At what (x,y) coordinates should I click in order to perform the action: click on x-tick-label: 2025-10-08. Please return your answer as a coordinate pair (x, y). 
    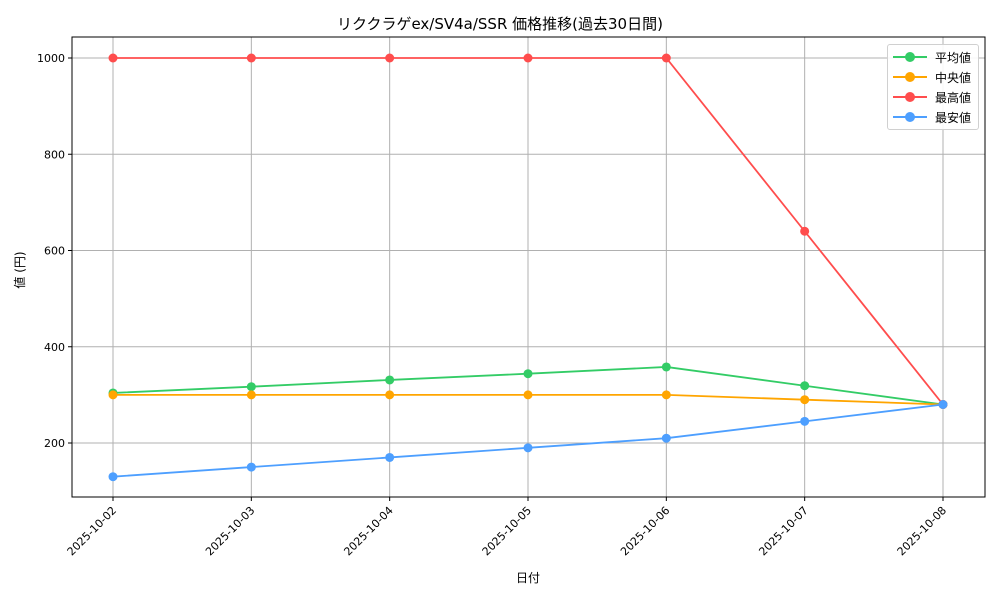
    Looking at the image, I should click on (922, 531).